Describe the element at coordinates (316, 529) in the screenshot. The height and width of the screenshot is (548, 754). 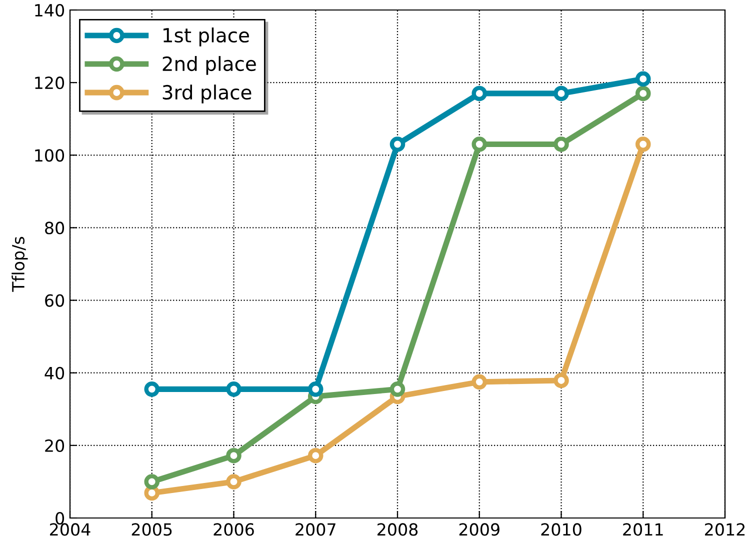
I see `x-tick-label: 2007` at that location.